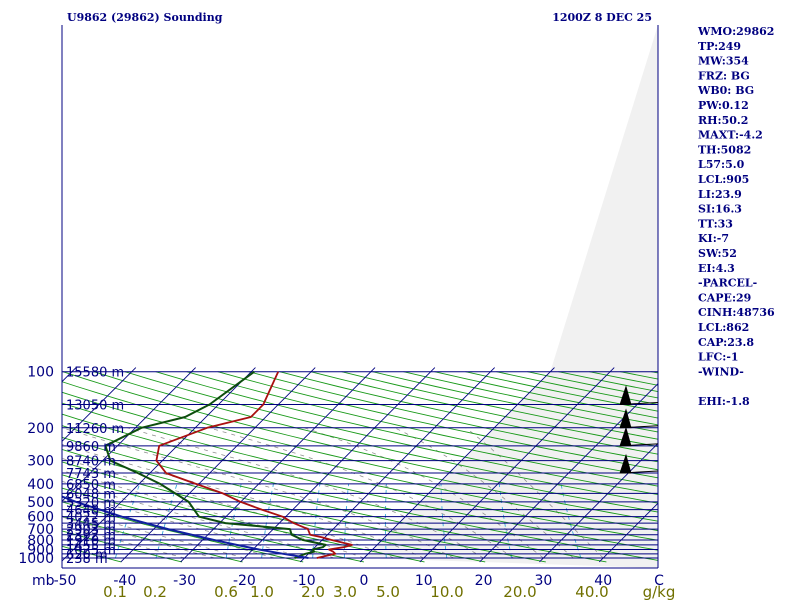 This screenshot has height=600, width=800. What do you see at coordinates (124, 581) in the screenshot?
I see `temperature-tick-label: -40` at bounding box center [124, 581].